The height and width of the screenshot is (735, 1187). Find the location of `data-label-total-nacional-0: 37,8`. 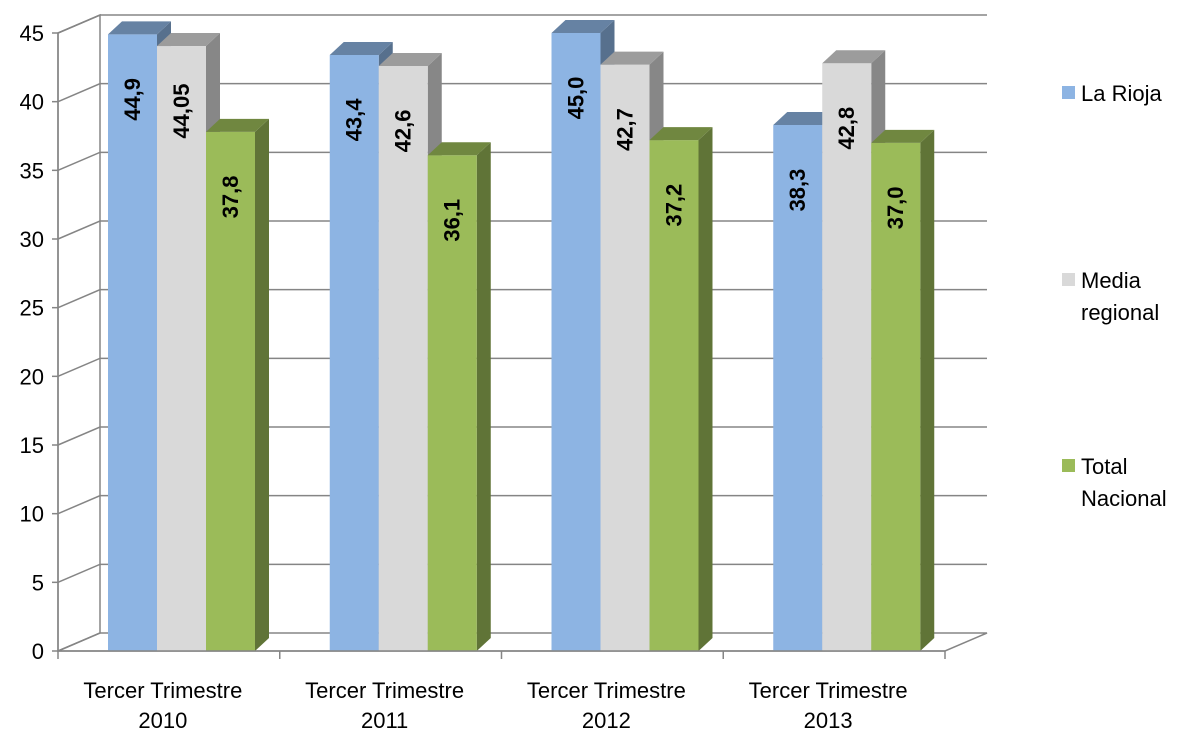

data-label-total-nacional-0: 37,8 is located at coordinates (230, 196).